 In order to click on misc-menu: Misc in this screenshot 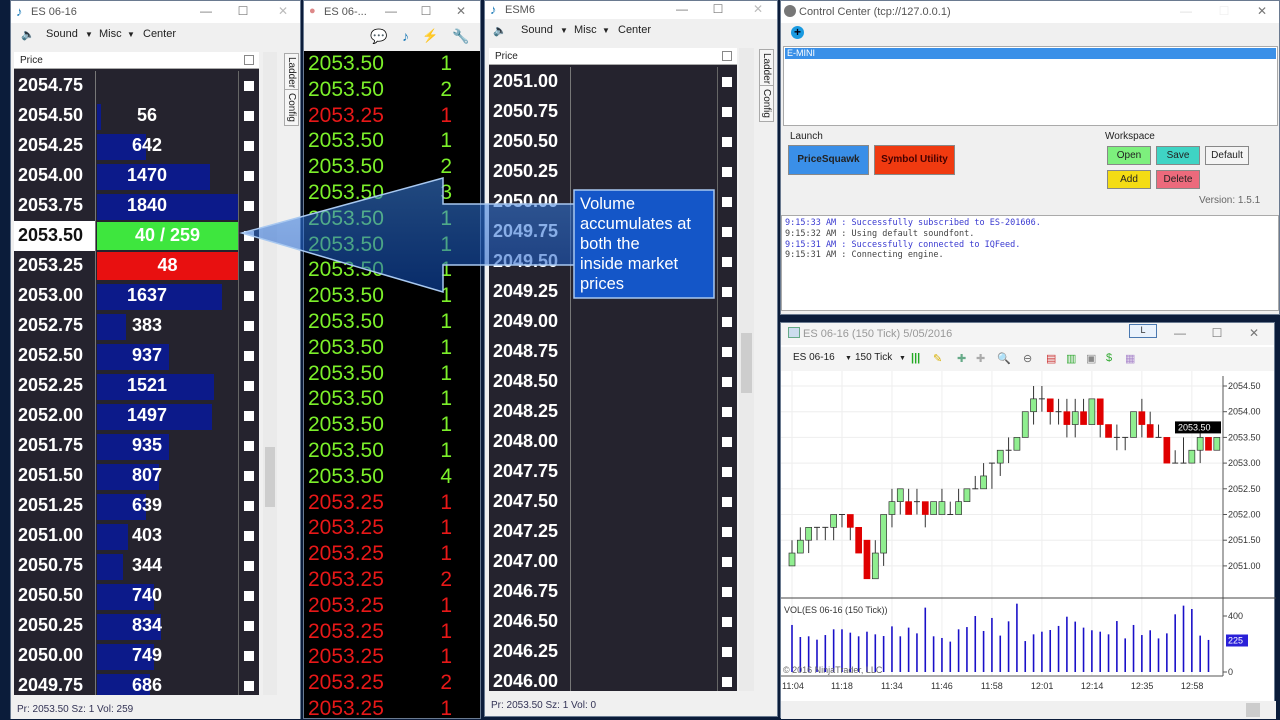, I will do `click(110, 34)`.